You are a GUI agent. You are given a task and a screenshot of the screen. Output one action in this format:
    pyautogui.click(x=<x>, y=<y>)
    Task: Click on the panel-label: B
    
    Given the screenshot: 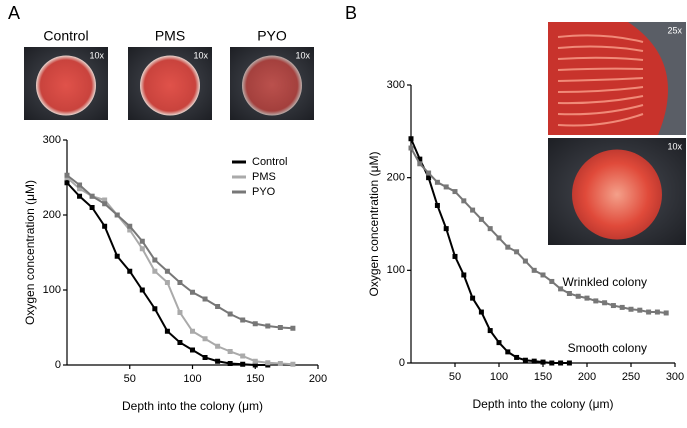 What is the action you would take?
    pyautogui.click(x=351, y=13)
    